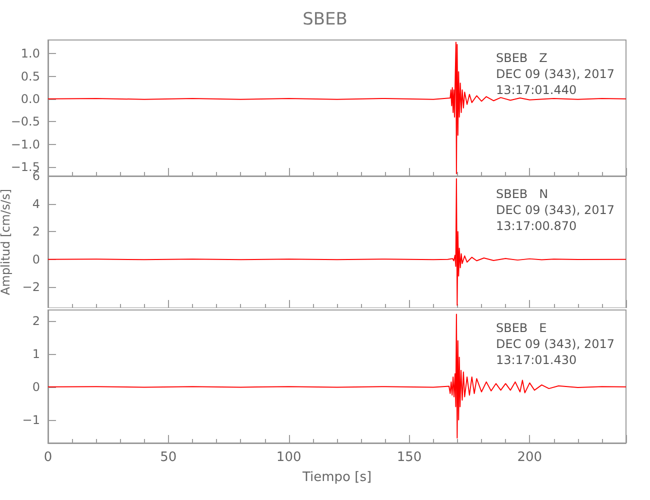  Describe the element at coordinates (536, 360) in the screenshot. I see `annotation: 13:17:01.430` at that location.